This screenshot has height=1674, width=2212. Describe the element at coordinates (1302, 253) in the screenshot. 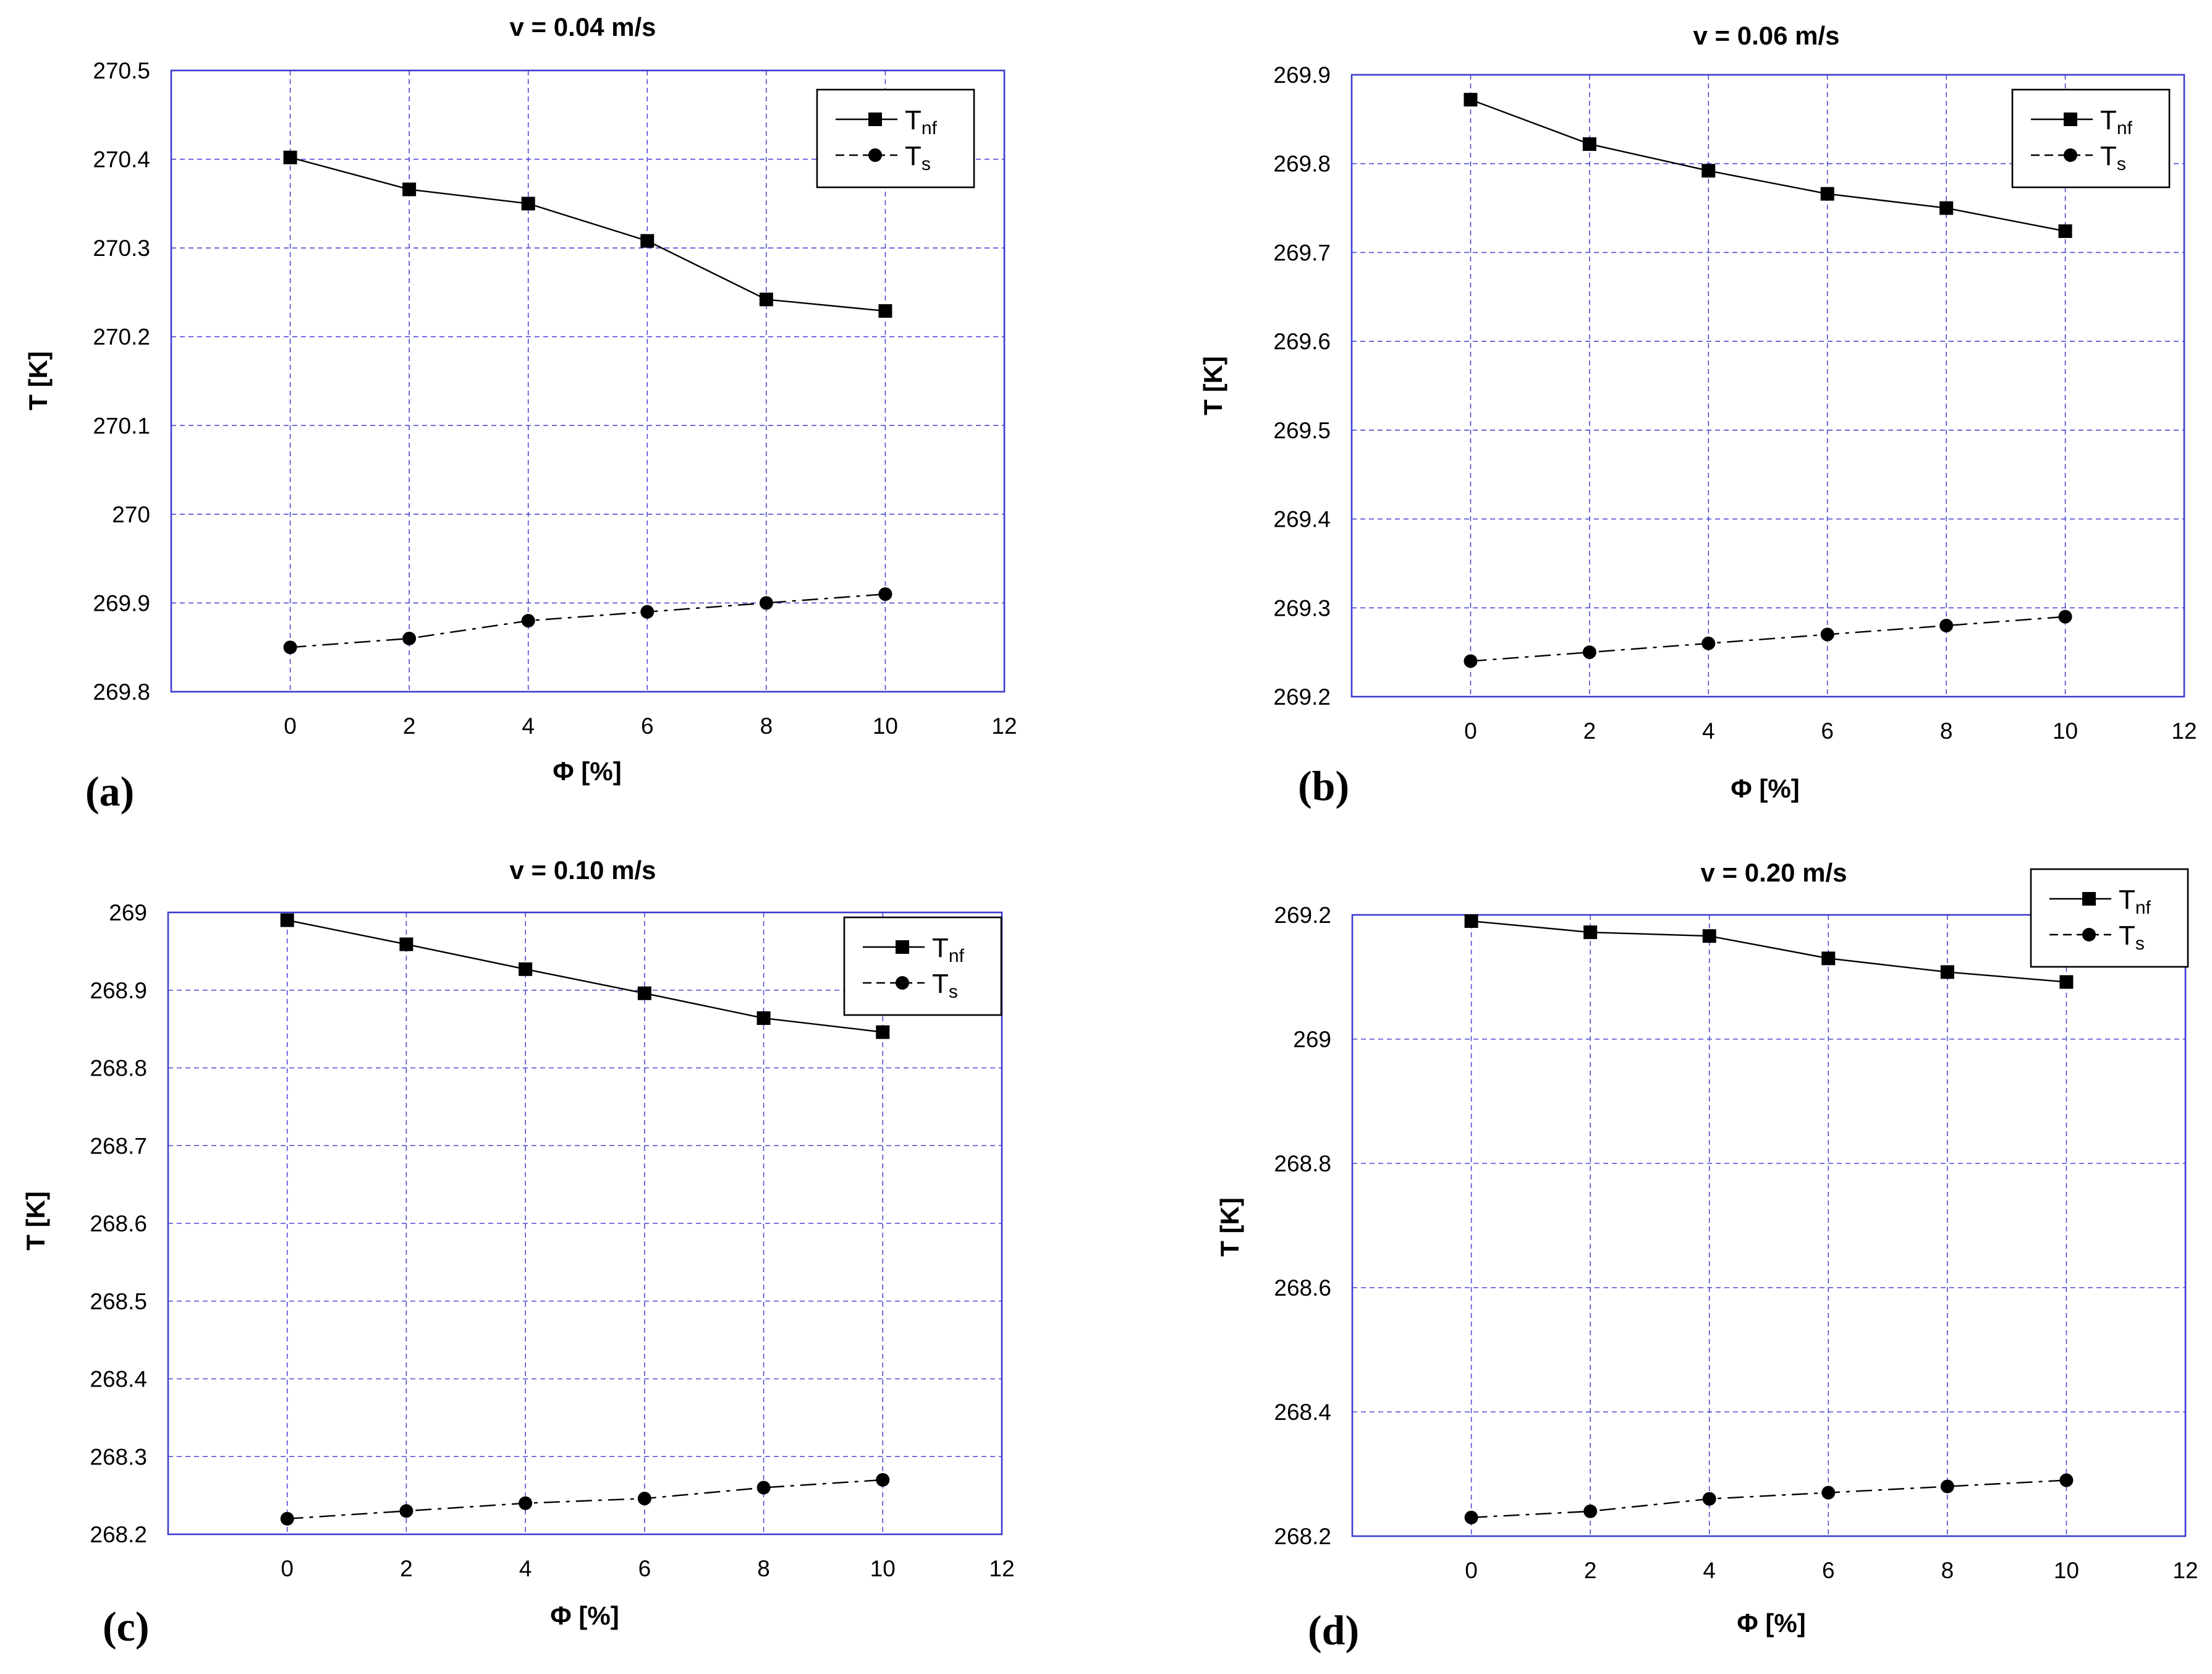

I see `y-tick-label: 269.7` at that location.